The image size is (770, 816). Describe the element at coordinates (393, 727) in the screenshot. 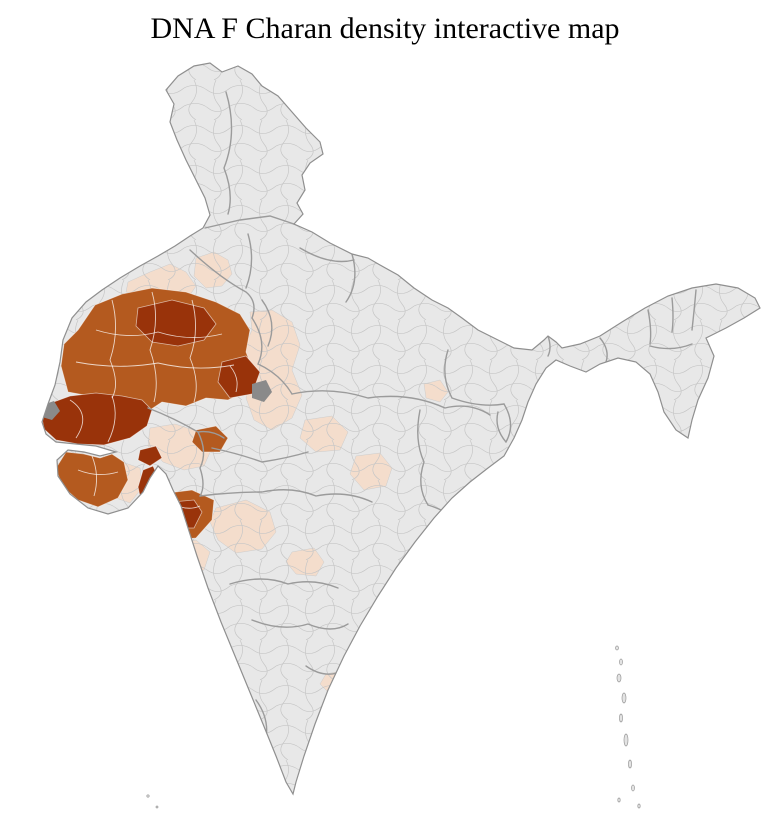

I see `island-chain` at that location.